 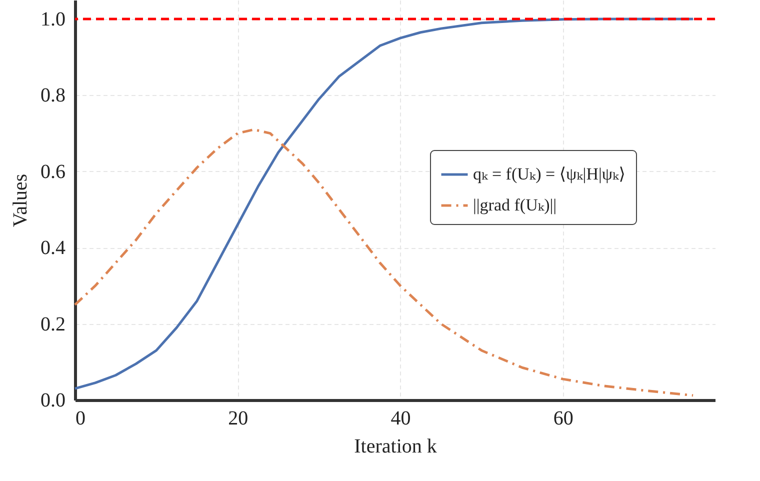 What do you see at coordinates (238, 419) in the screenshot?
I see `x-tick-label: 20` at bounding box center [238, 419].